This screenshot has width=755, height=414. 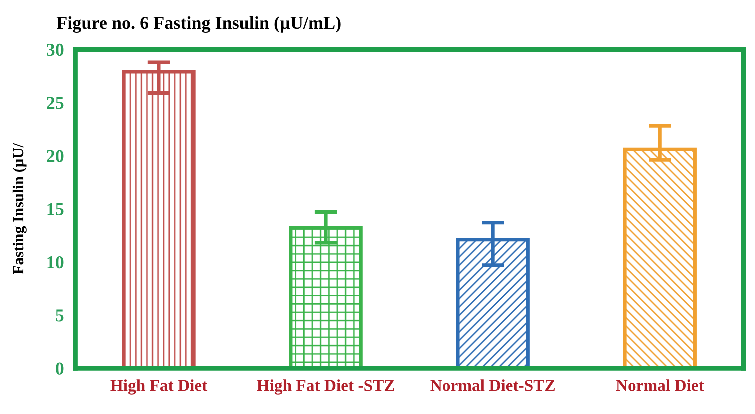 What do you see at coordinates (325, 387) in the screenshot?
I see `x-tick-label: High Fat Diet -STZ` at bounding box center [325, 387].